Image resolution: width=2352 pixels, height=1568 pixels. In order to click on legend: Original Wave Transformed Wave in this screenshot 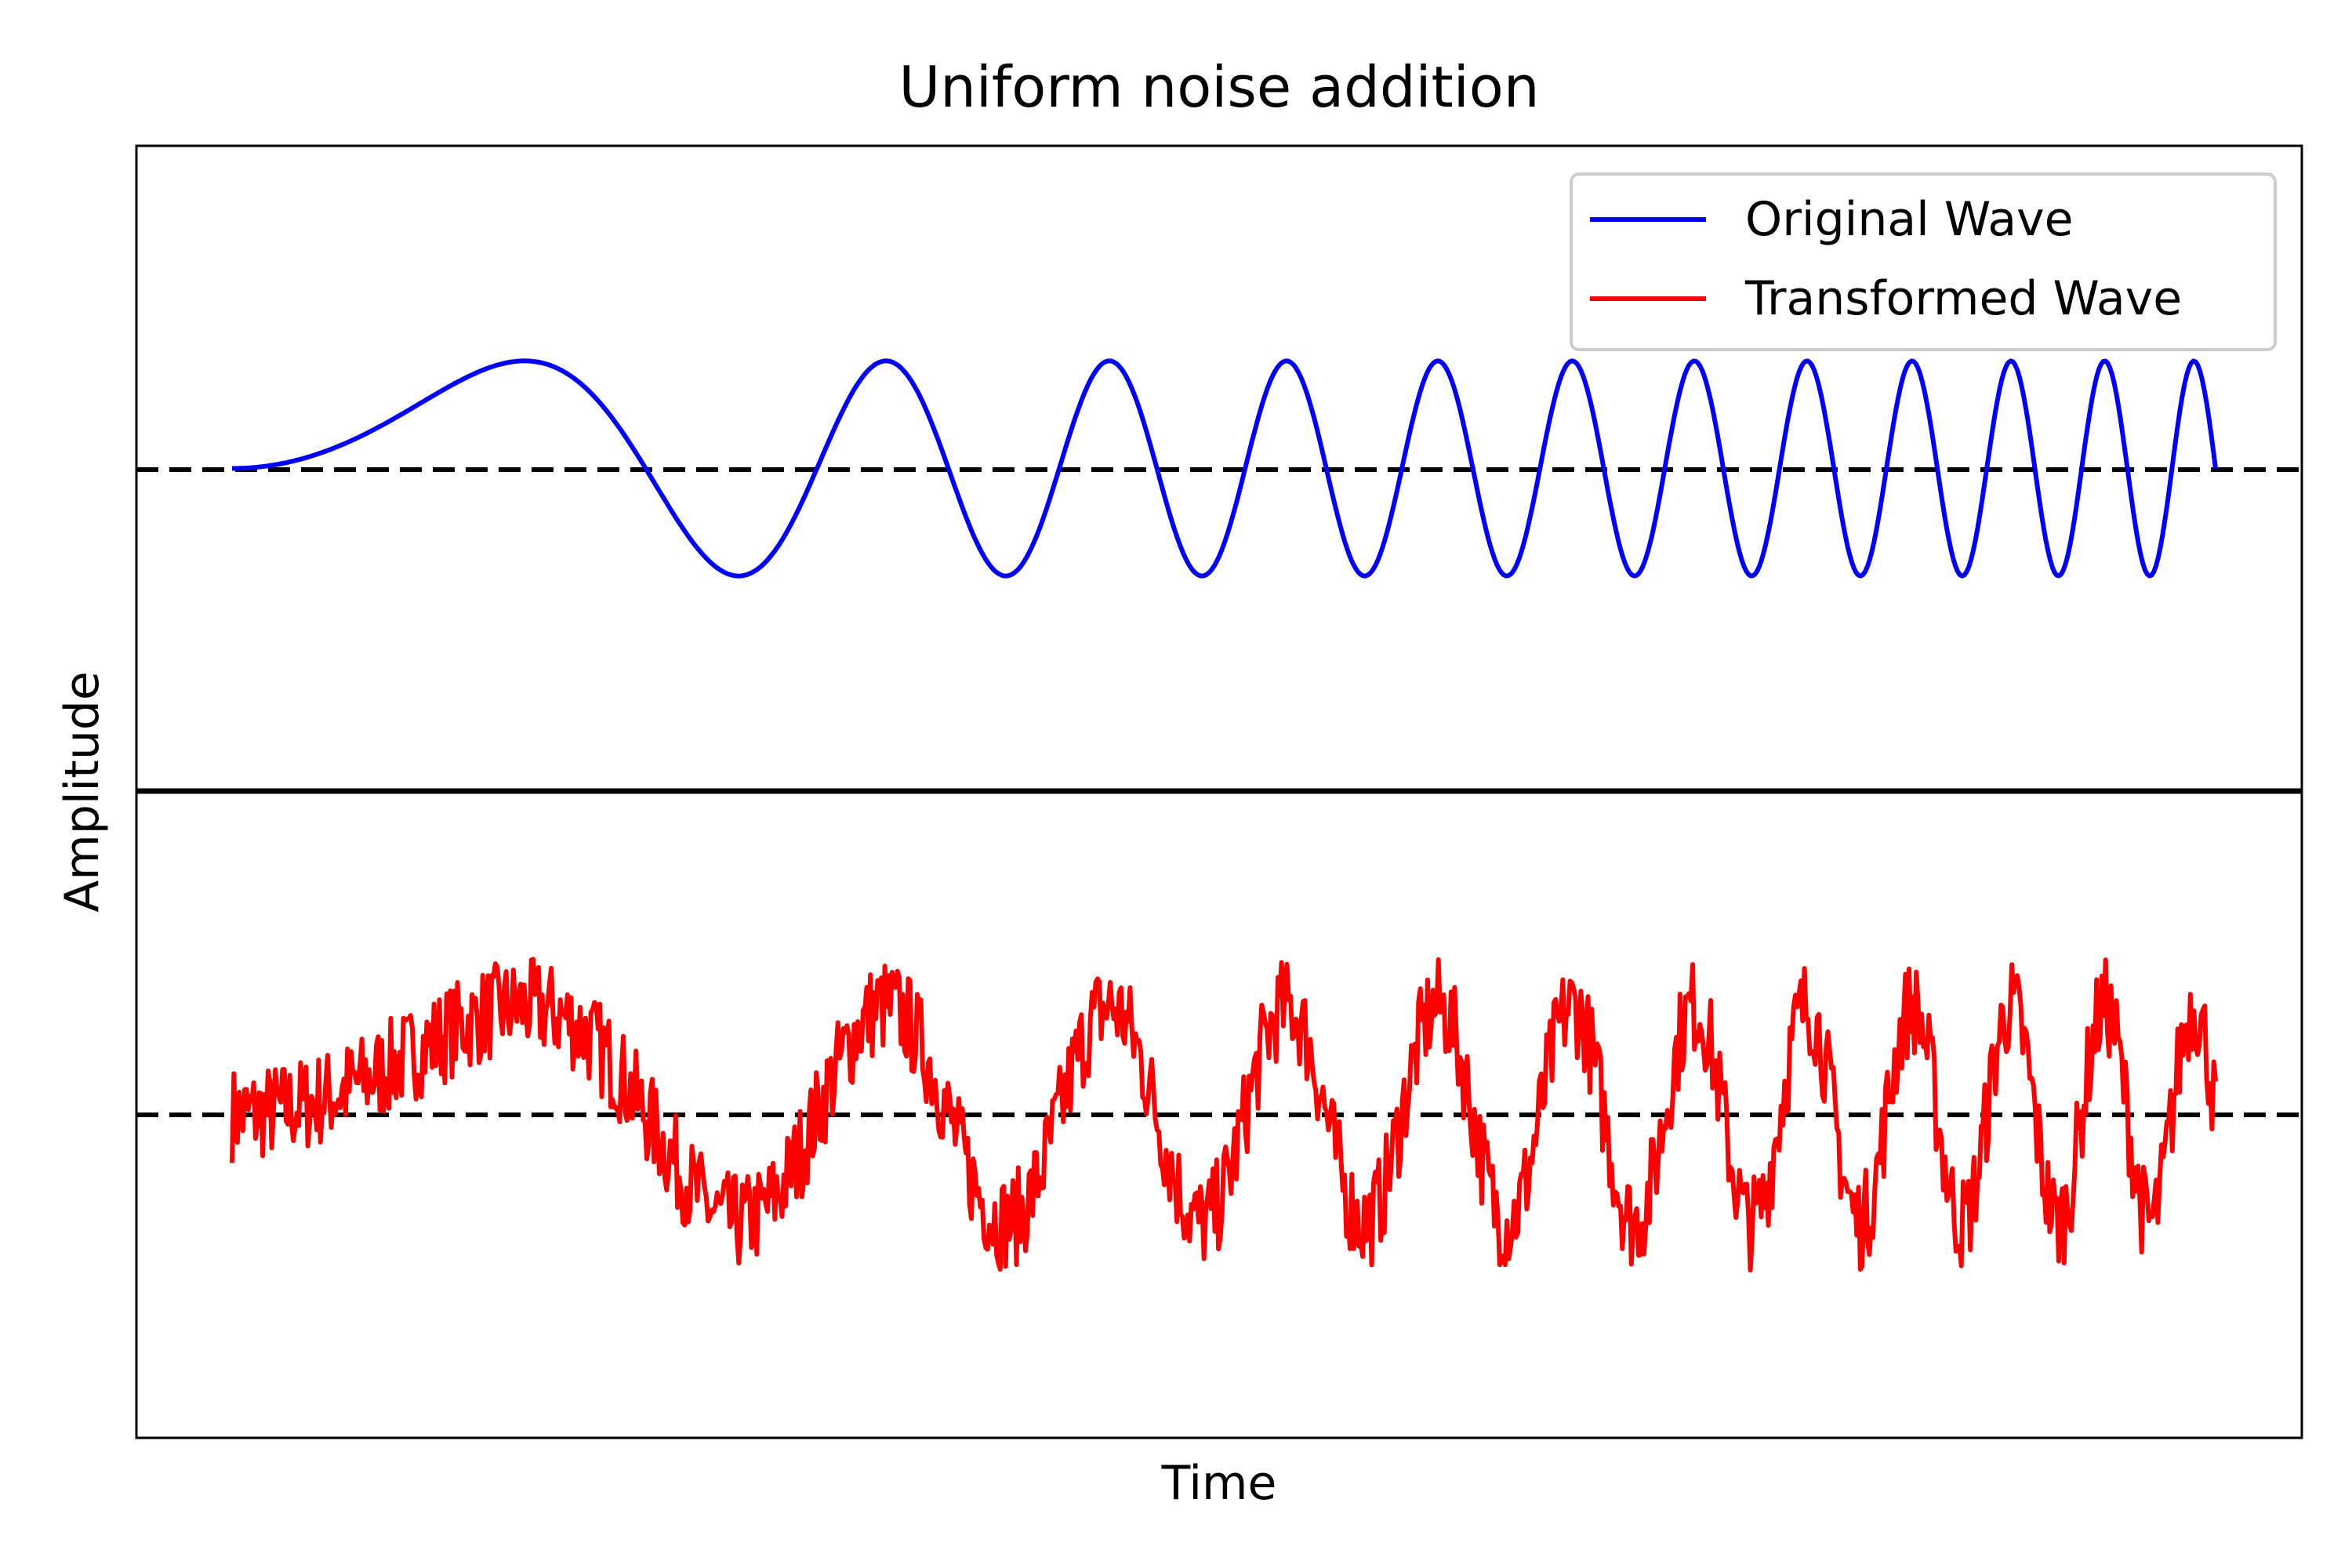, I will do `click(1923, 261)`.